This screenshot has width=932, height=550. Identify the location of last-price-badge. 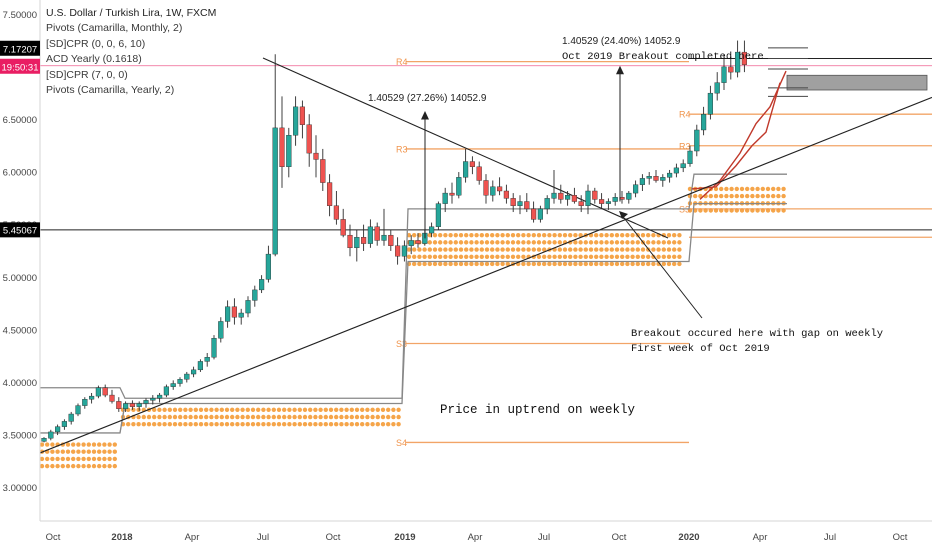
(20, 48).